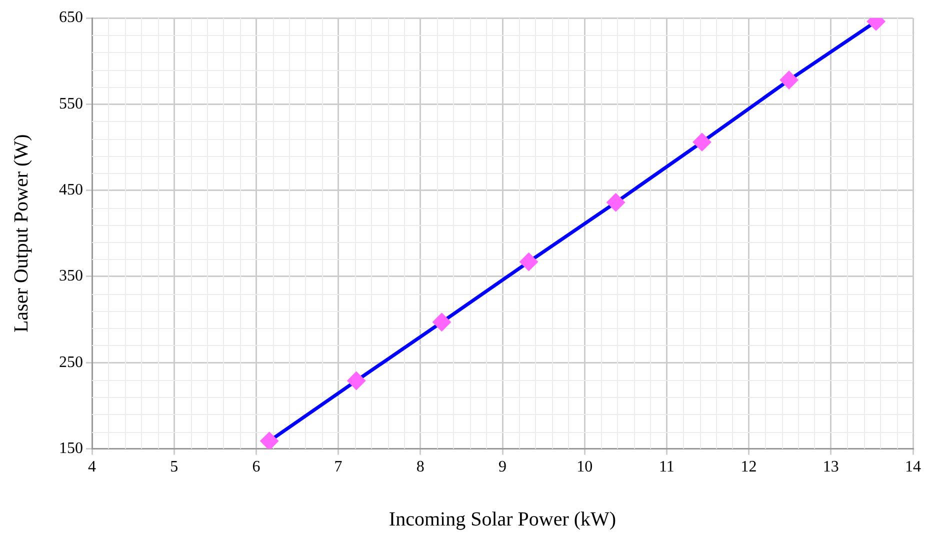 This screenshot has height=540, width=927. I want to click on y-tick-label: 450, so click(71, 190).